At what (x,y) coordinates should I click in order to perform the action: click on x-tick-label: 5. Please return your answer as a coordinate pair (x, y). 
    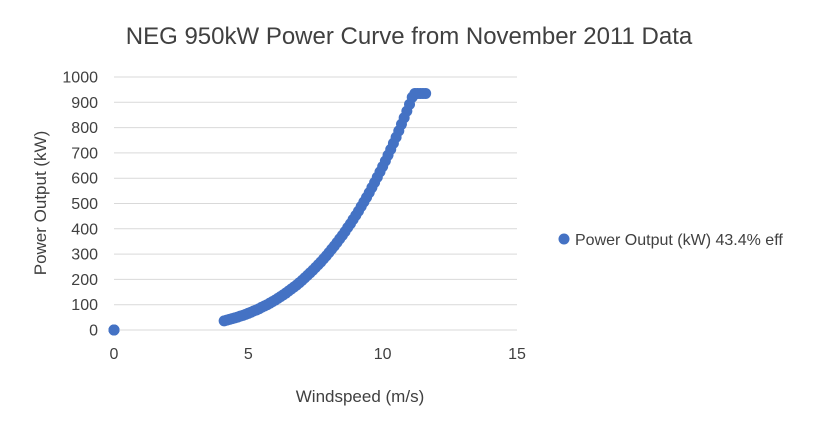
    Looking at the image, I should click on (248, 354).